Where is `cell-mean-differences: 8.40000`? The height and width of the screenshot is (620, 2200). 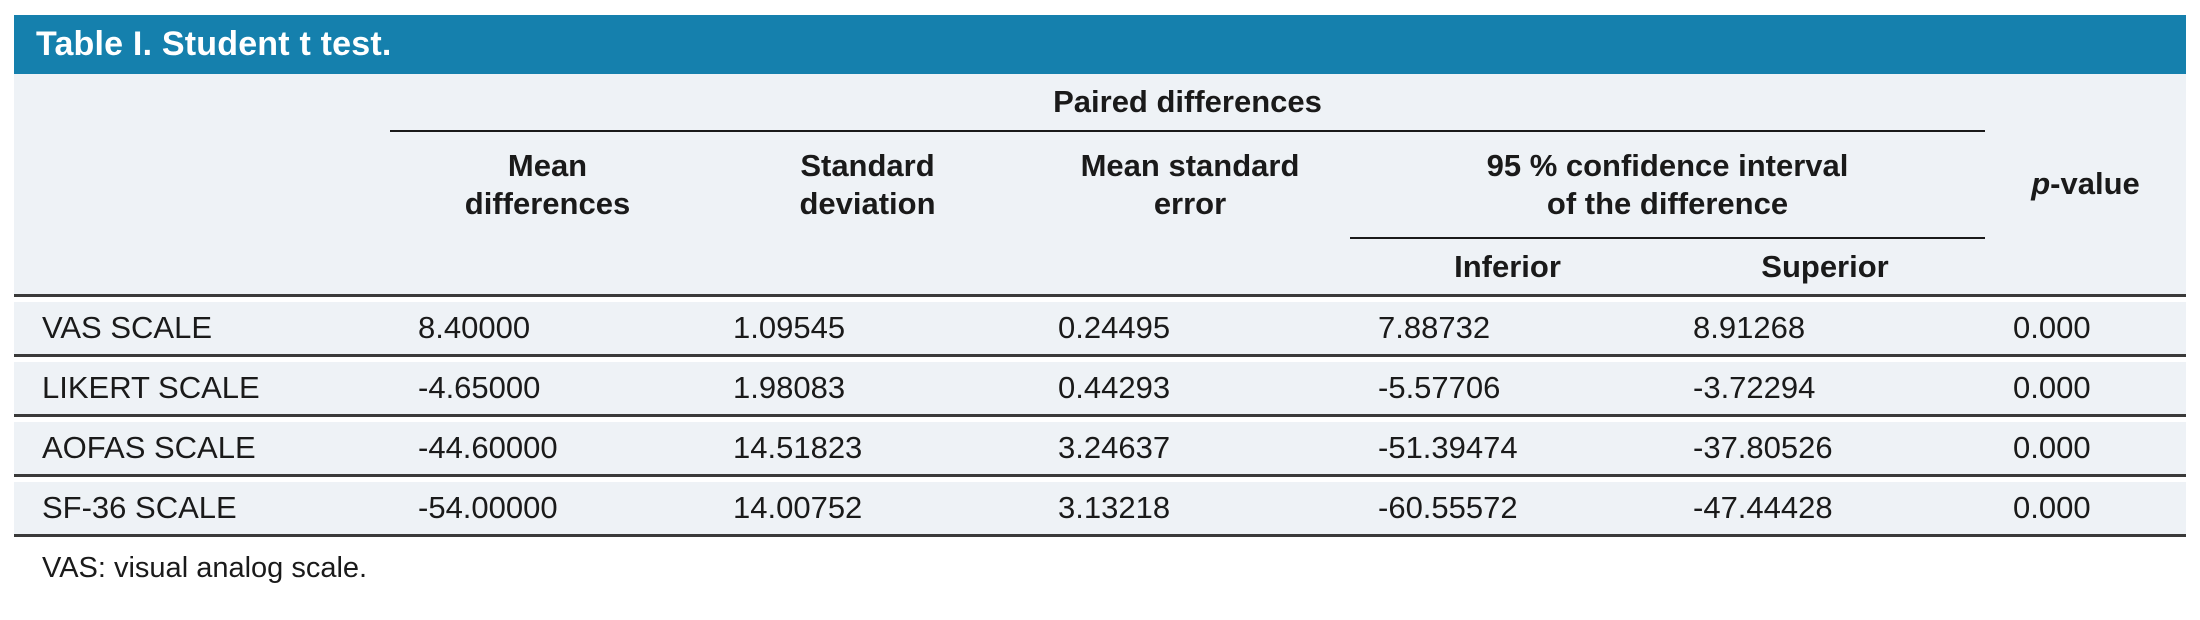
cell-mean-differences: 8.40000 is located at coordinates (474, 327).